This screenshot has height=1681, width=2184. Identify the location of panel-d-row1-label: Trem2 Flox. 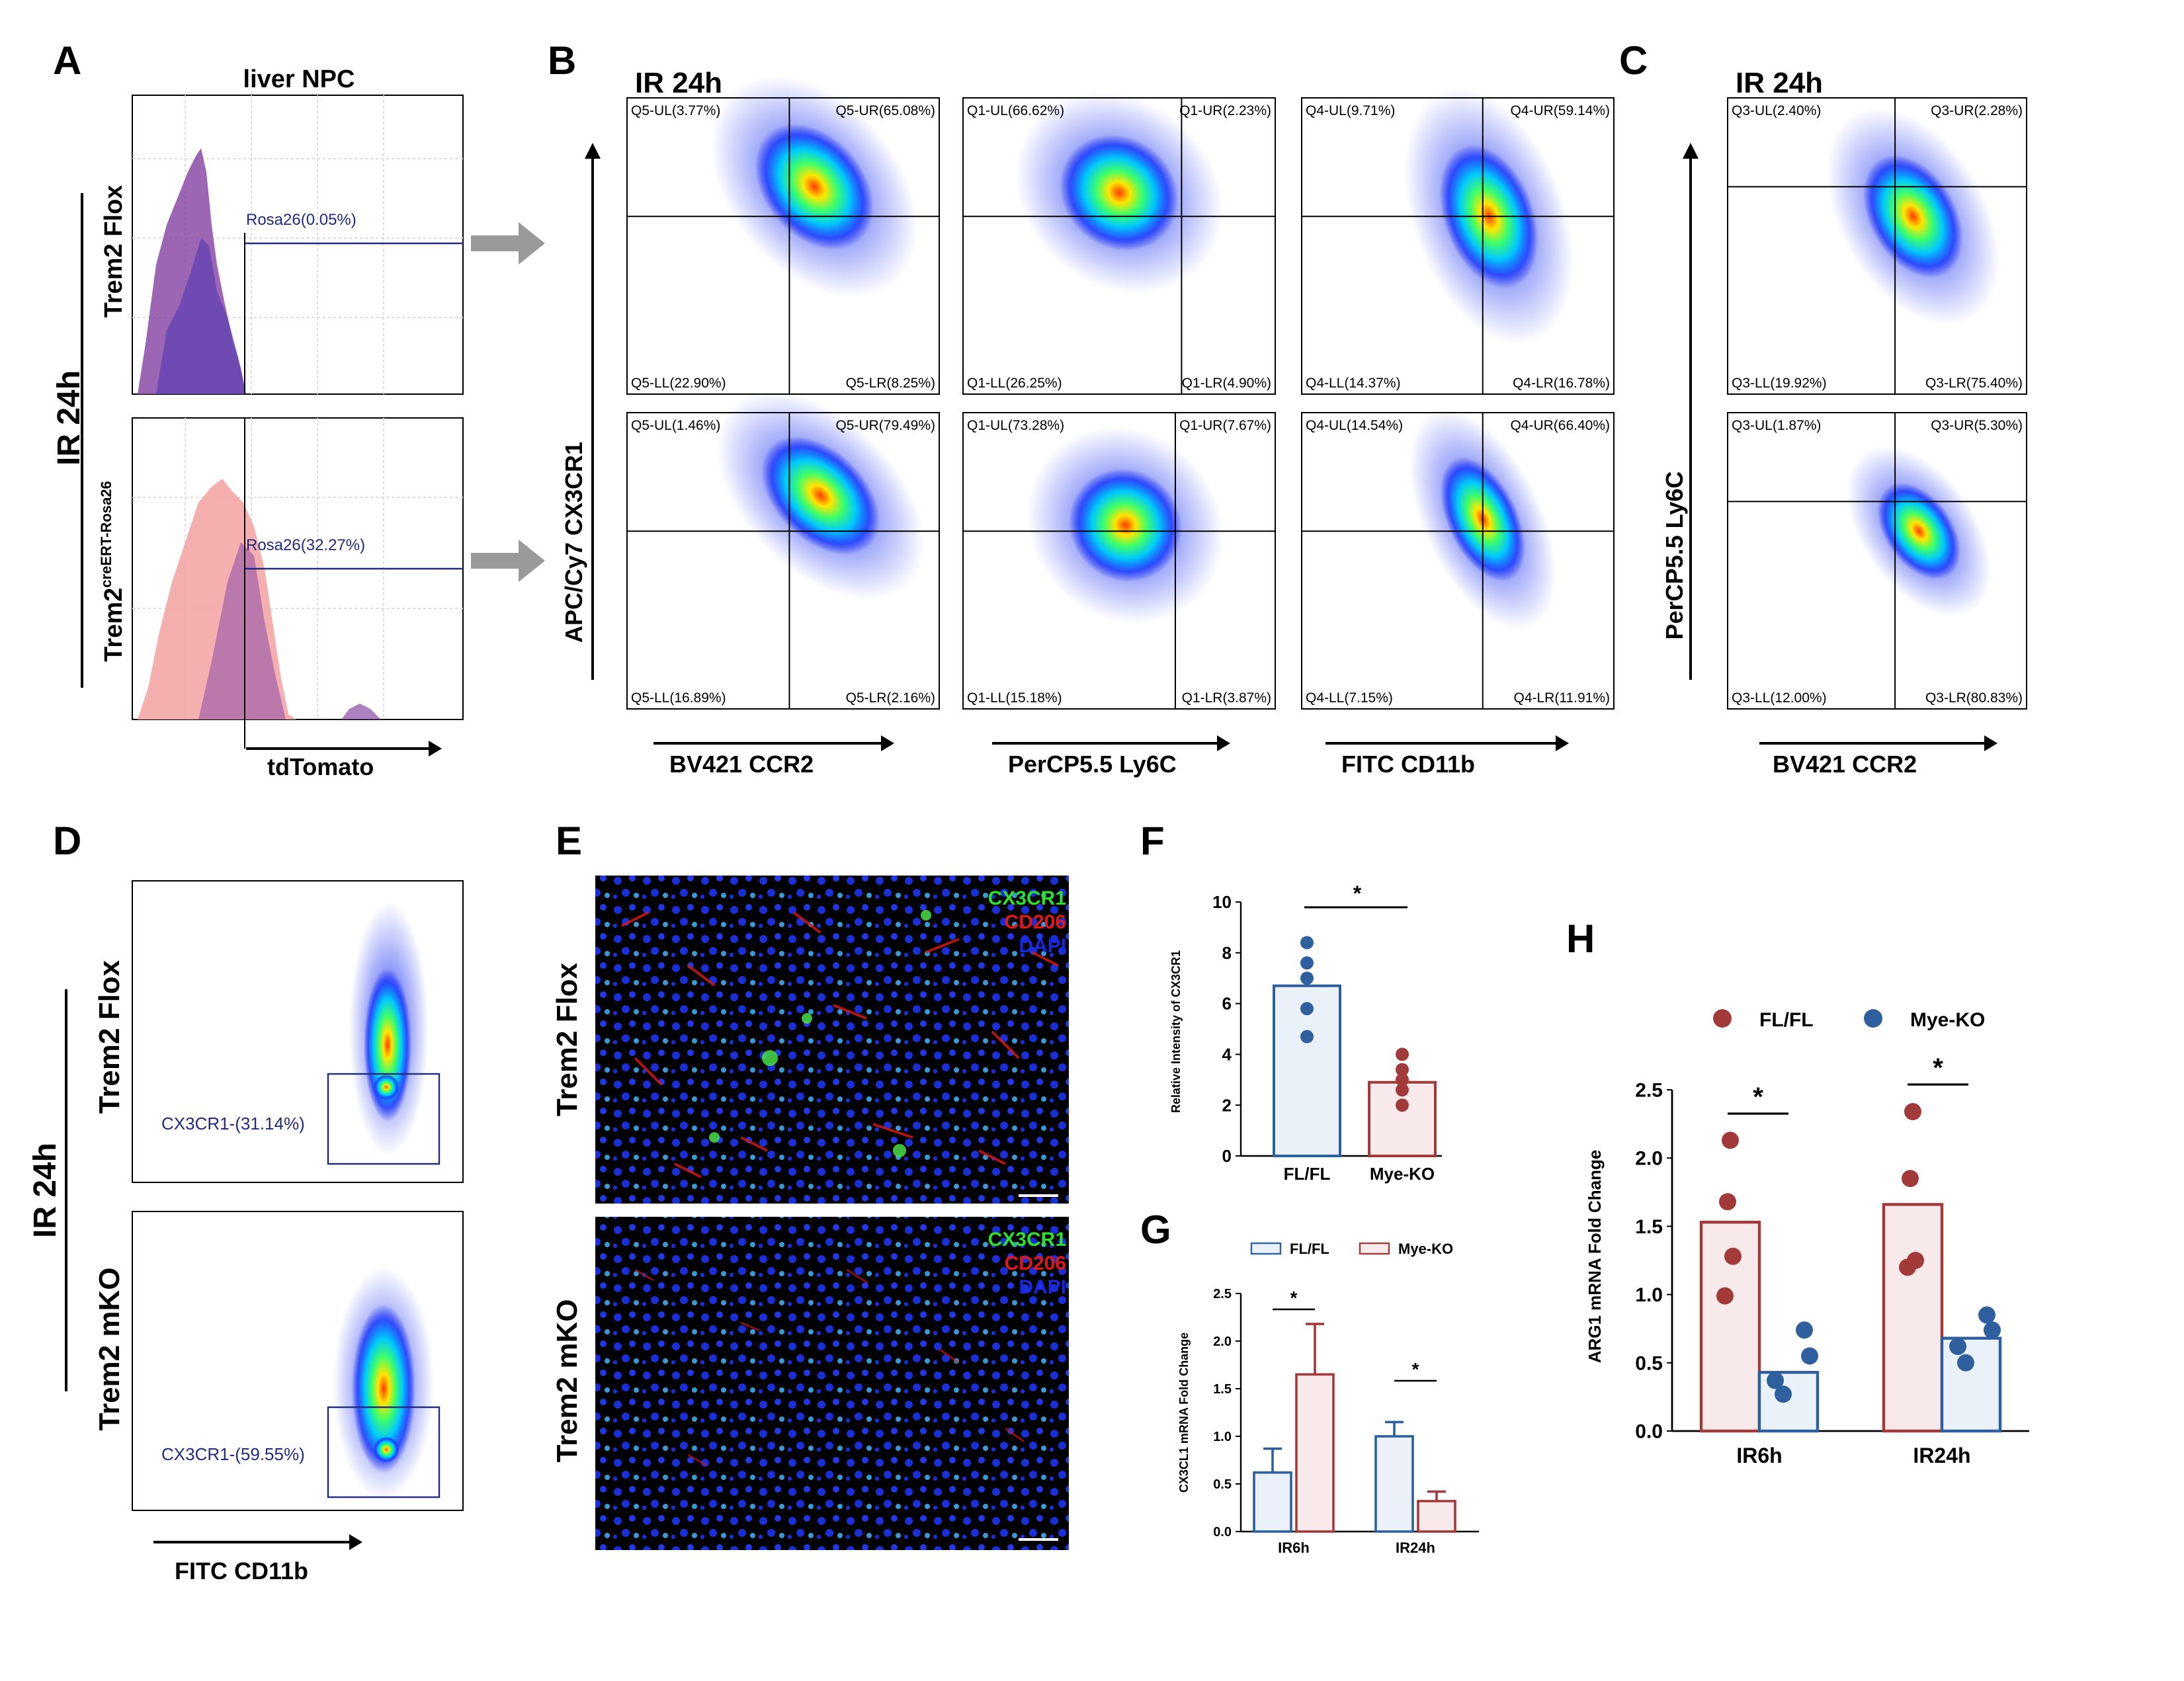
(109, 1037).